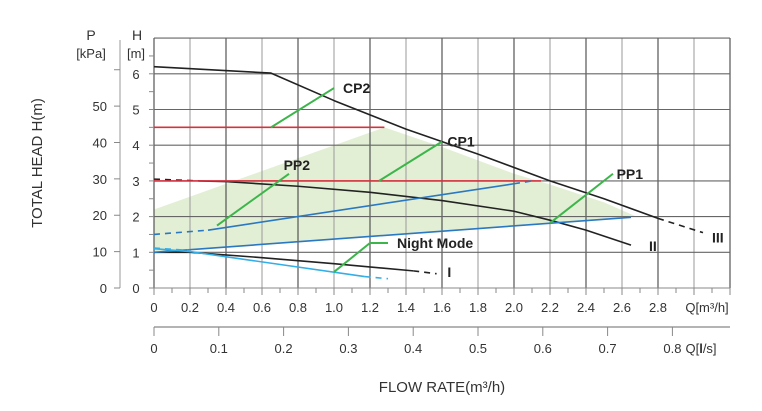 This screenshot has width=762, height=411. Describe the element at coordinates (460, 142) in the screenshot. I see `curve-label-cp1: CP1` at that location.